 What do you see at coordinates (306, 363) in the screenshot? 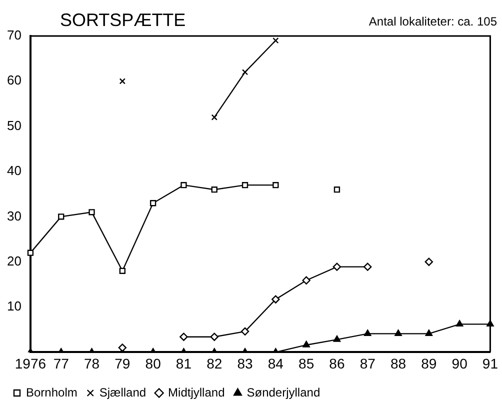
I see `x-tick-label: 85` at bounding box center [306, 363].